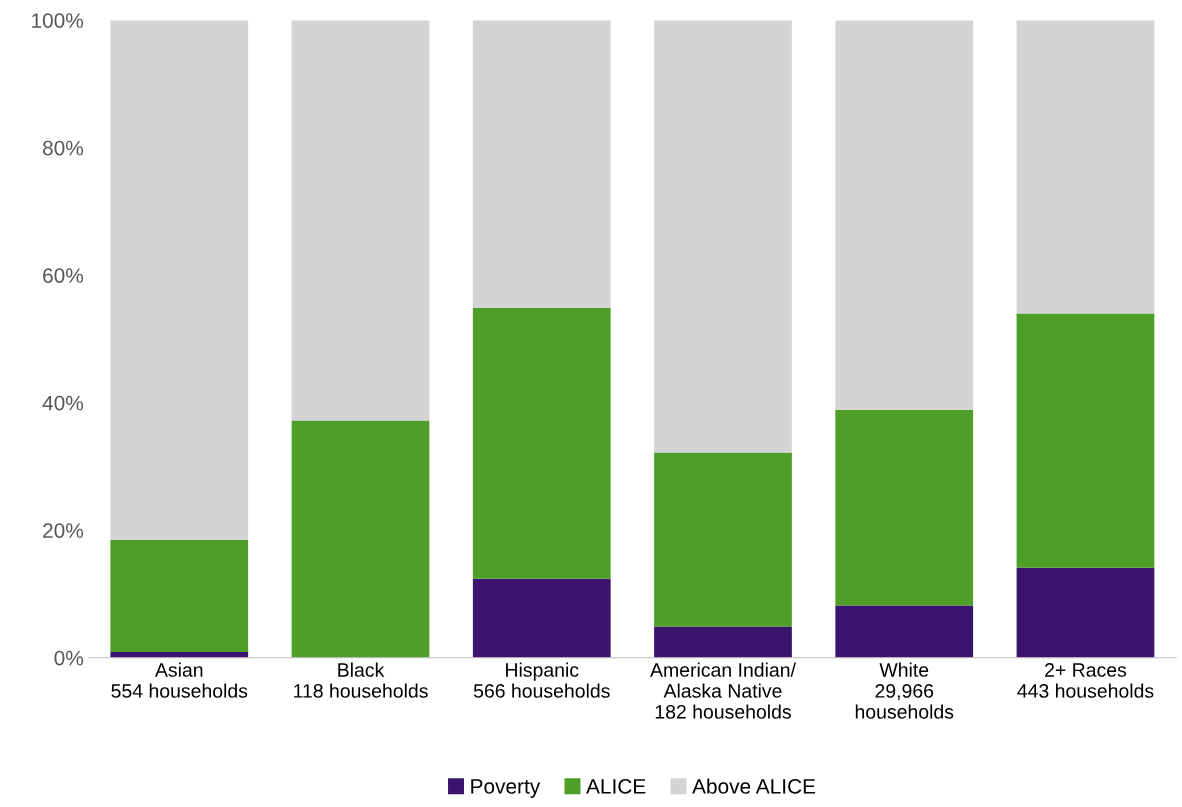  Describe the element at coordinates (904, 690) in the screenshot. I see `x-tick-label: White 29,966 households` at that location.